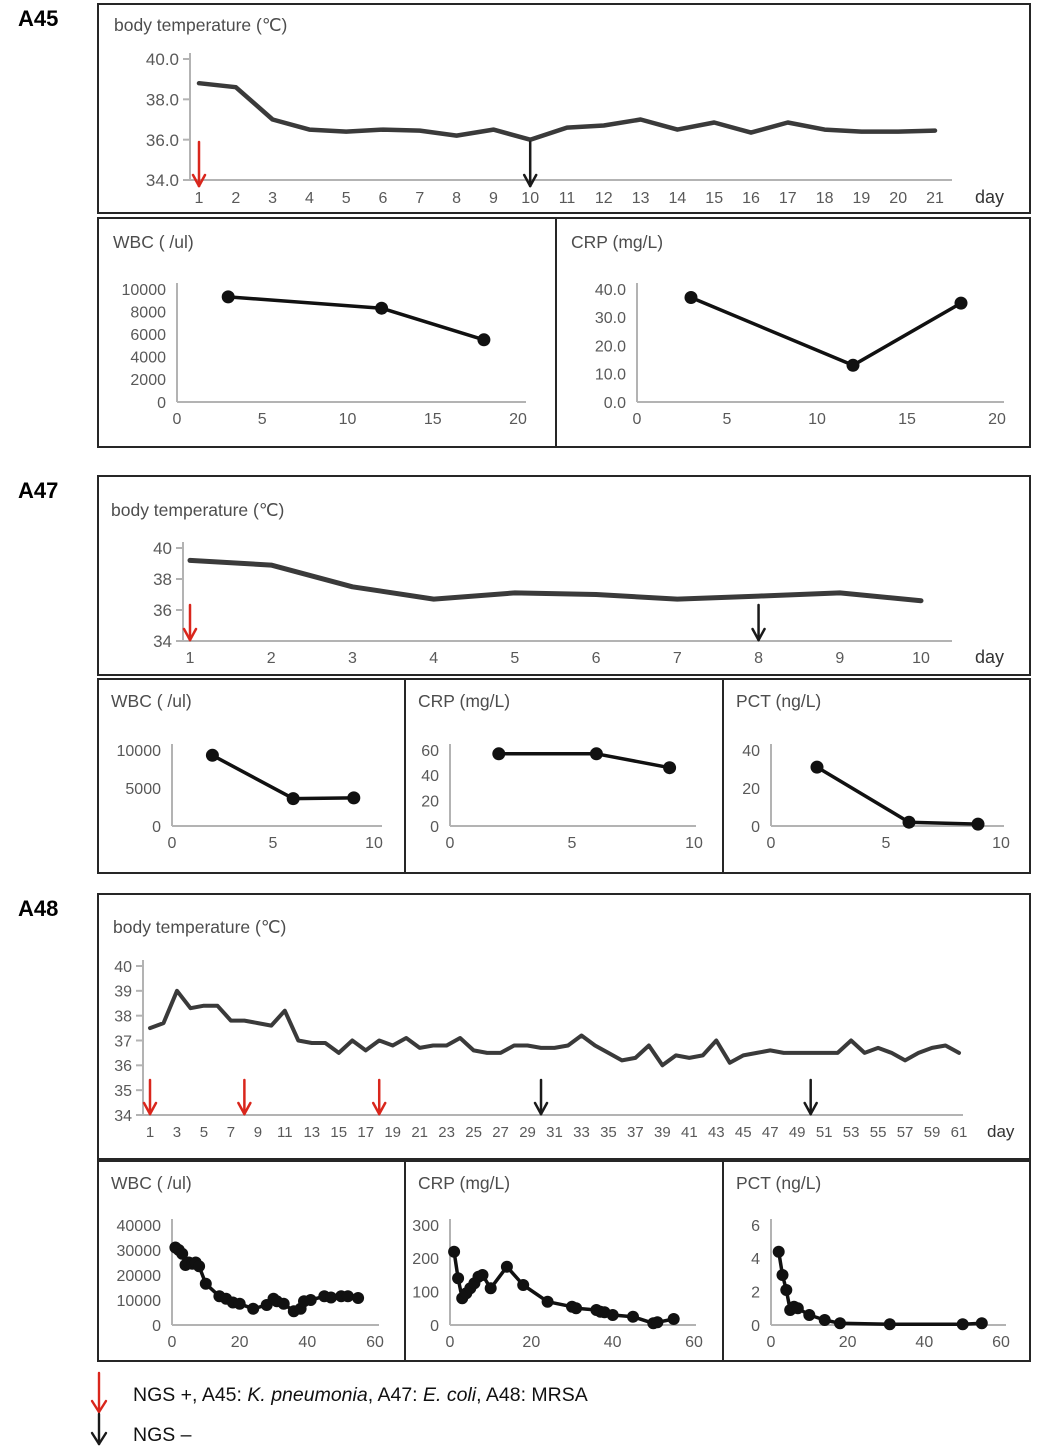  I want to click on svg-text: 5000, so click(143, 789).